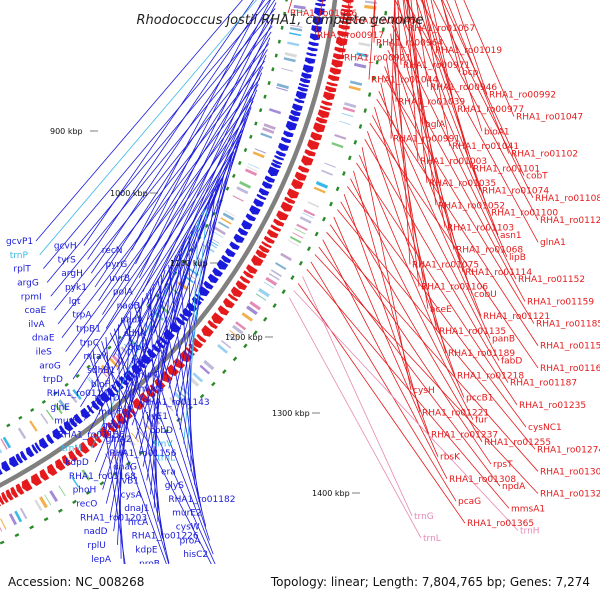 This screenshot has width=600, height=600. I want to click on gene-label-RHA1_ro01274: RHA1_ro01274, so click(568, 450).